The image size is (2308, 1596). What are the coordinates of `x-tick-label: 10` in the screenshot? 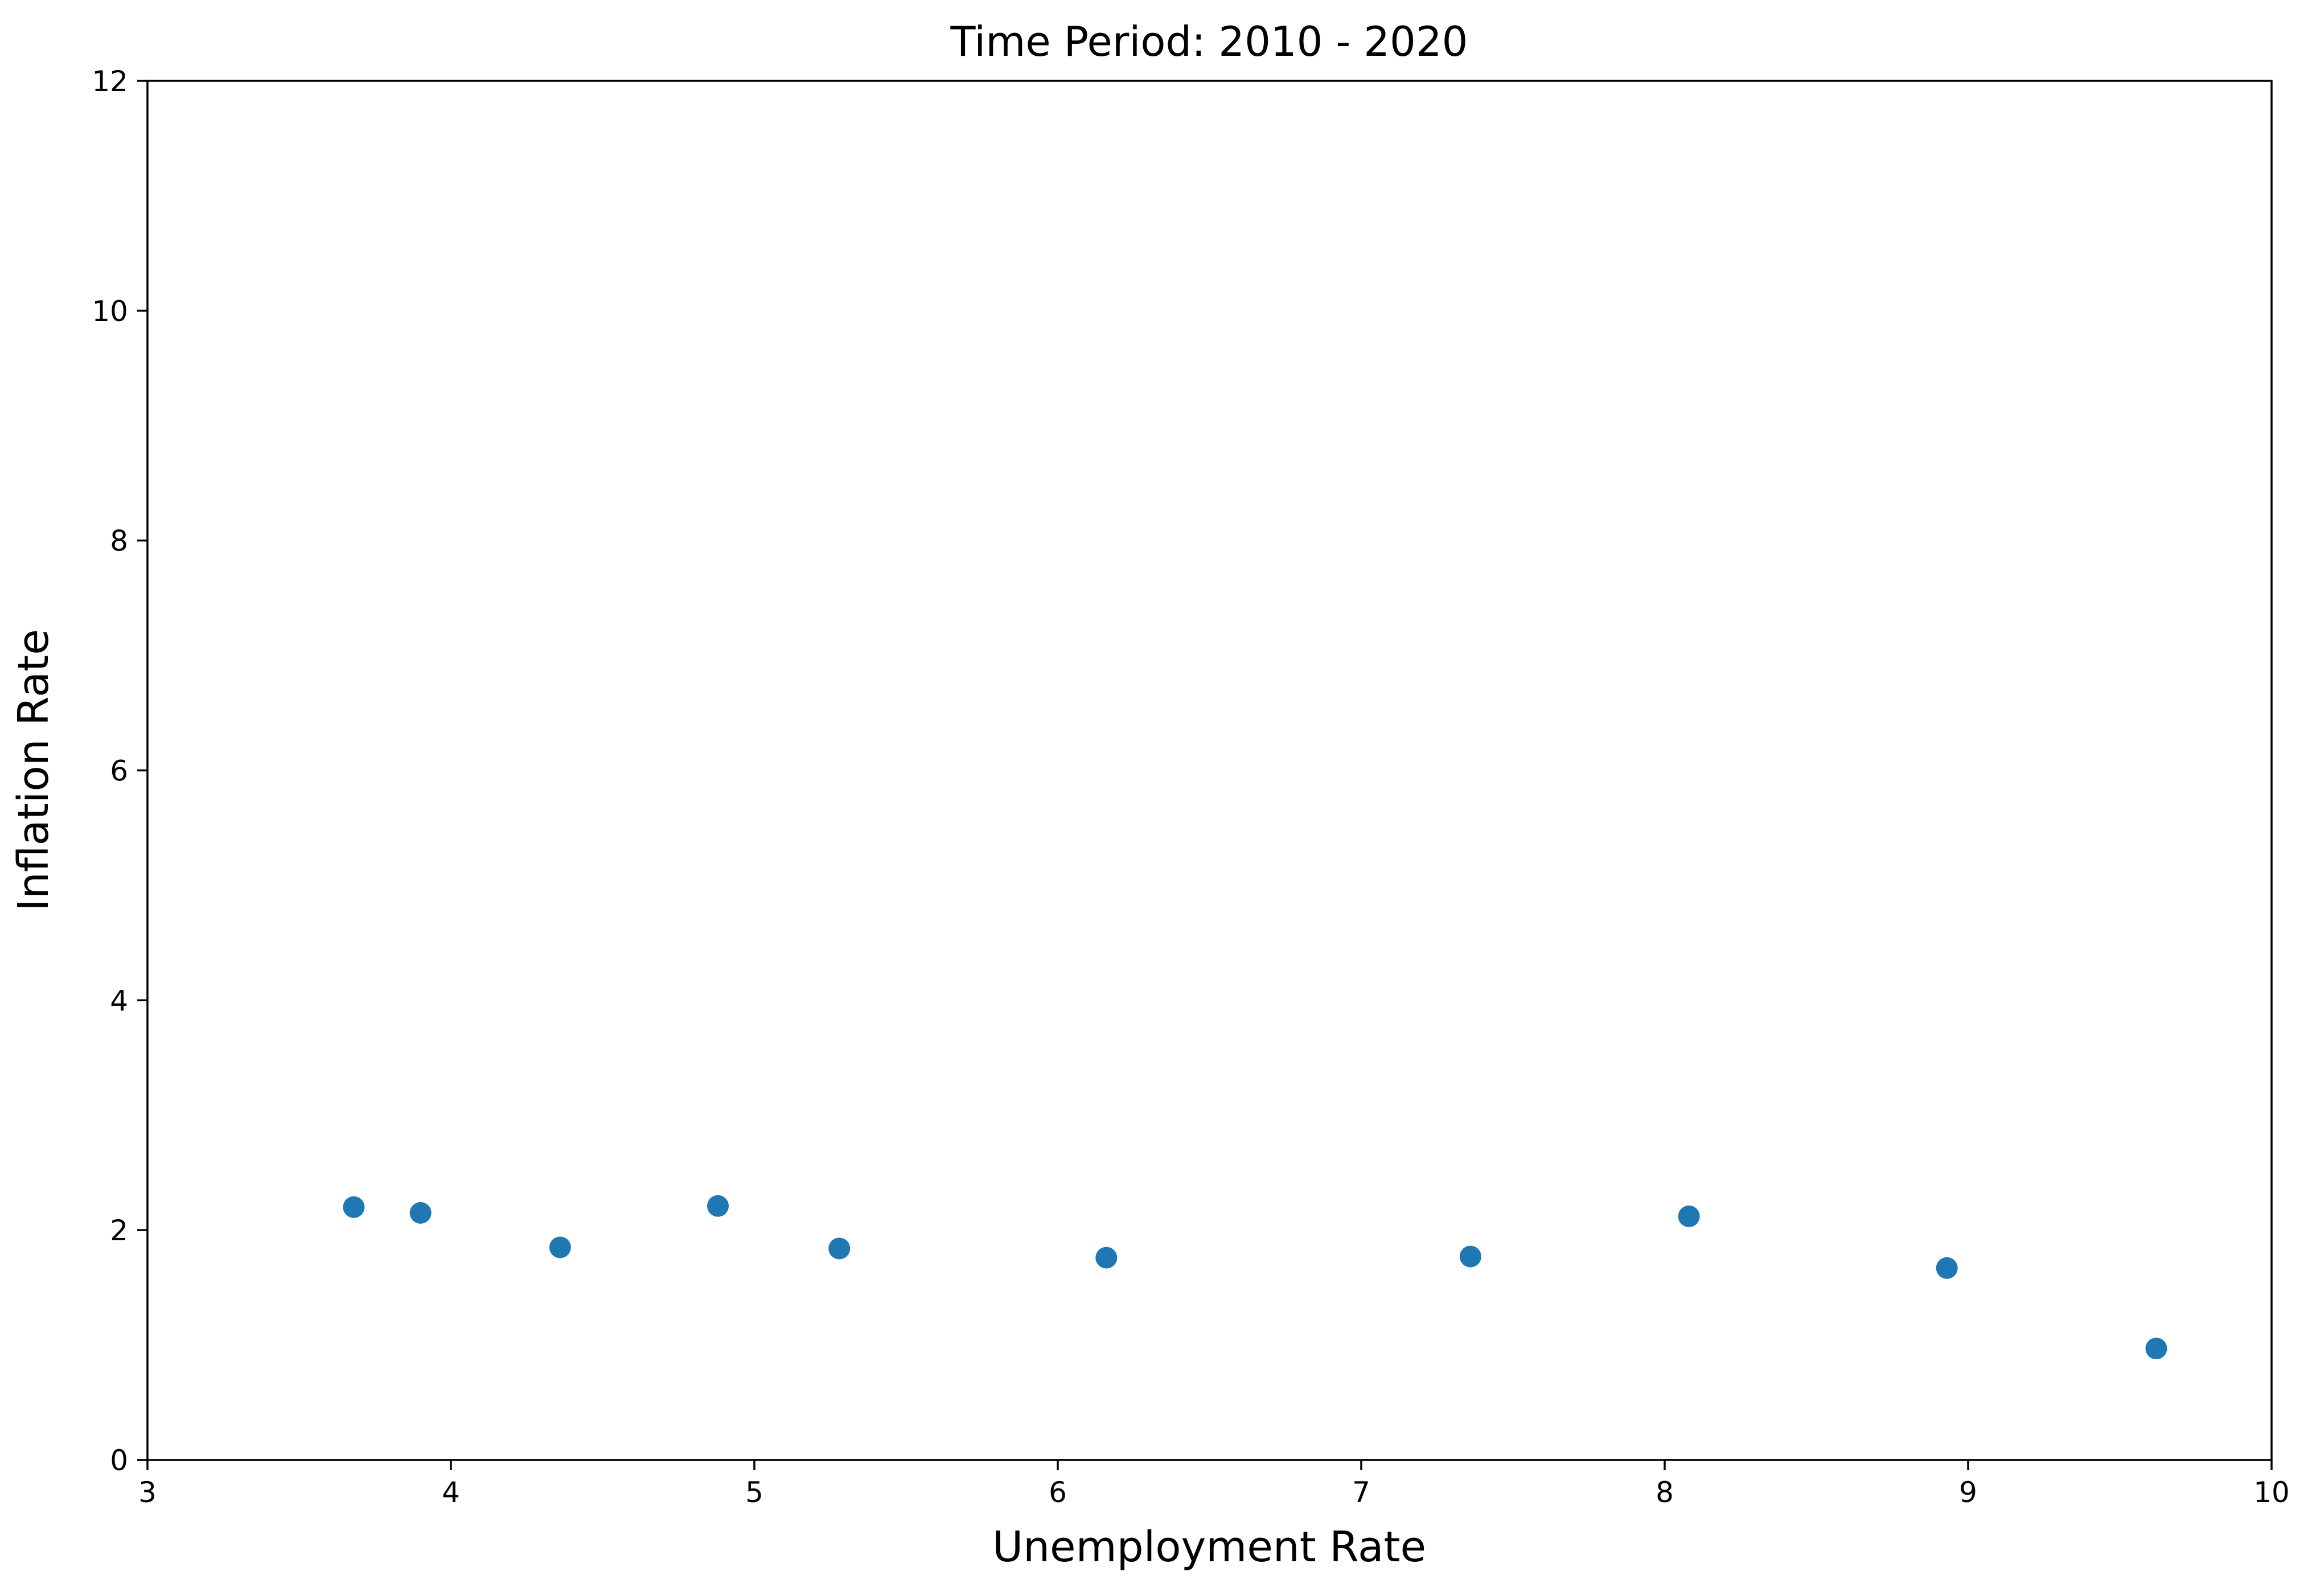 It's located at (2271, 1492).